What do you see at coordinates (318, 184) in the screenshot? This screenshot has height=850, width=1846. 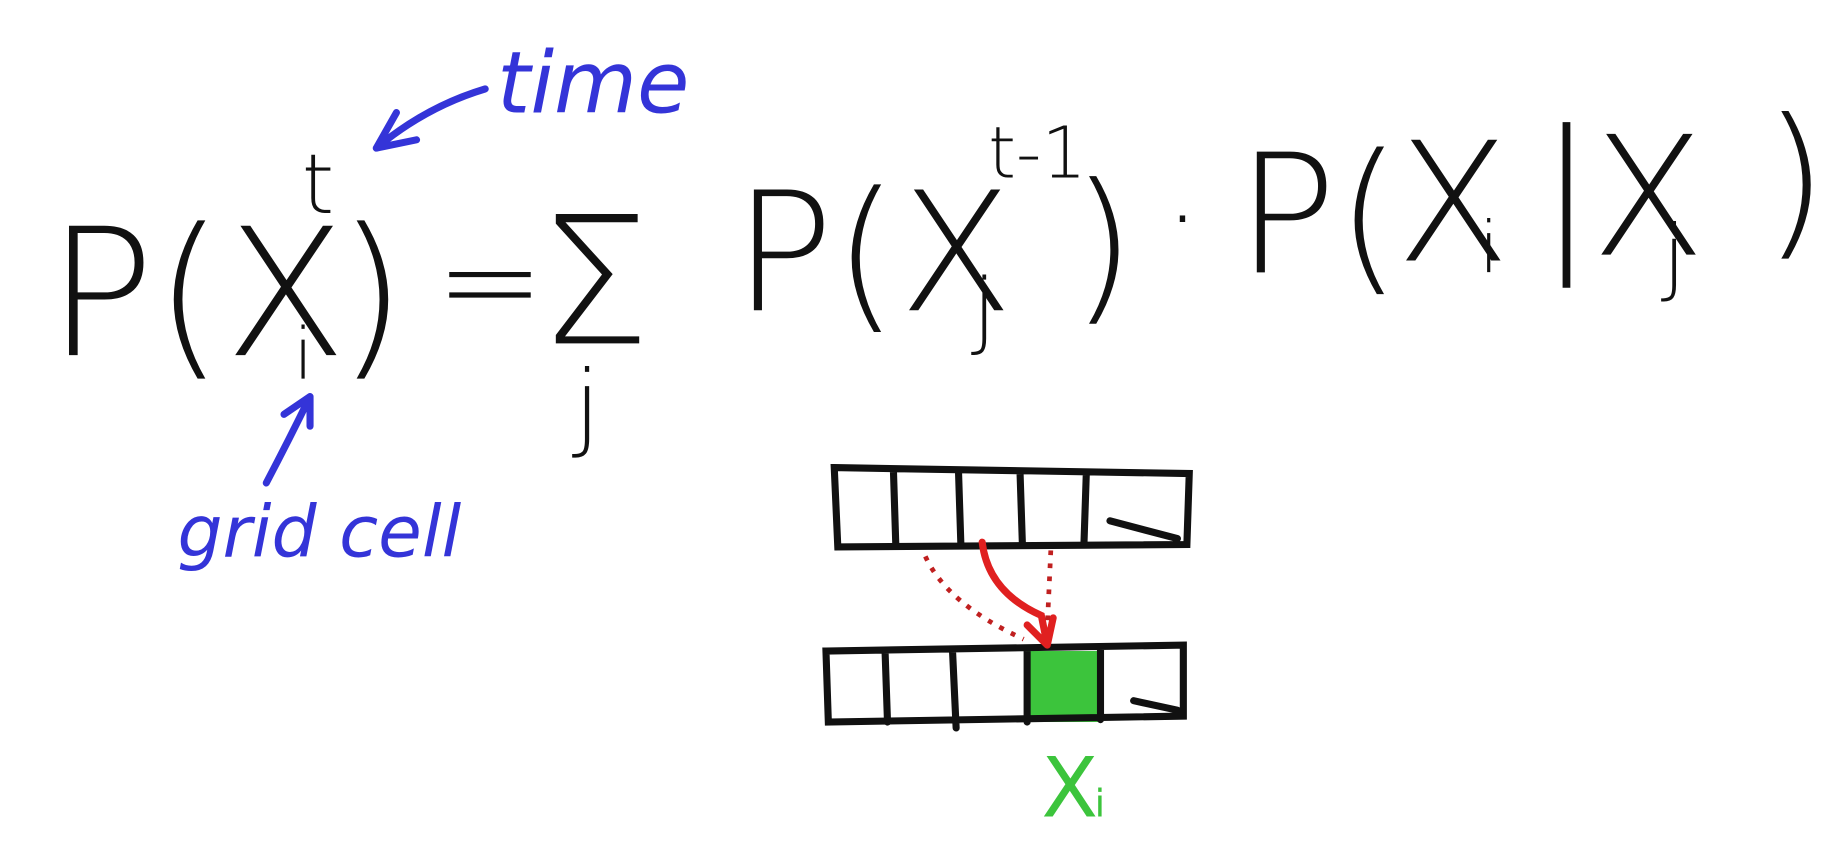 I see `formula-superscript: t` at bounding box center [318, 184].